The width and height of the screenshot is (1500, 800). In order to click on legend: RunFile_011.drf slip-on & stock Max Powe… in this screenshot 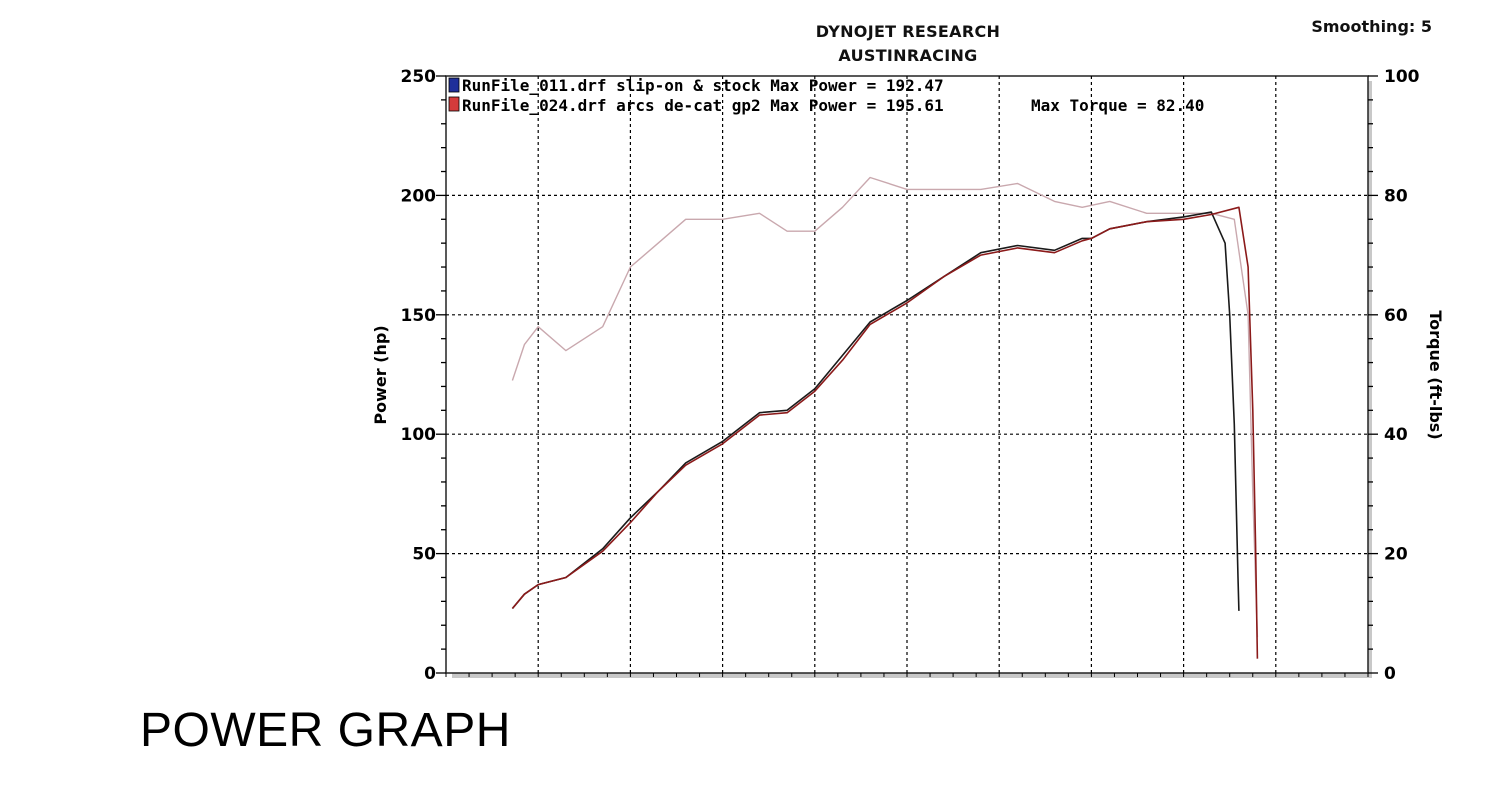, I will do `click(826, 95)`.